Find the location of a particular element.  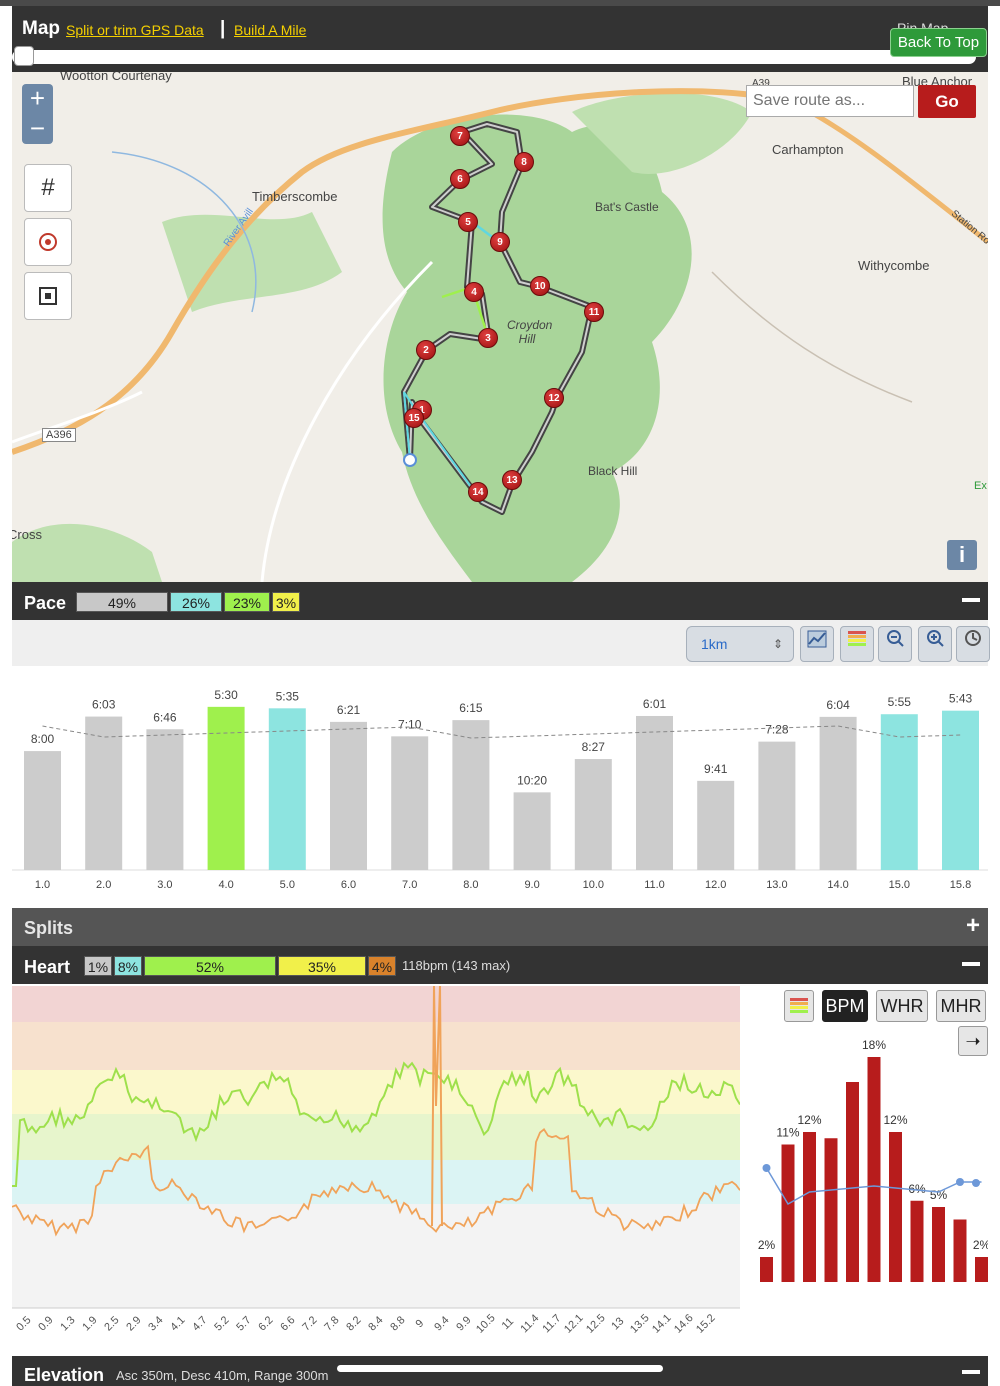

range-slider-track is located at coordinates (494, 57).